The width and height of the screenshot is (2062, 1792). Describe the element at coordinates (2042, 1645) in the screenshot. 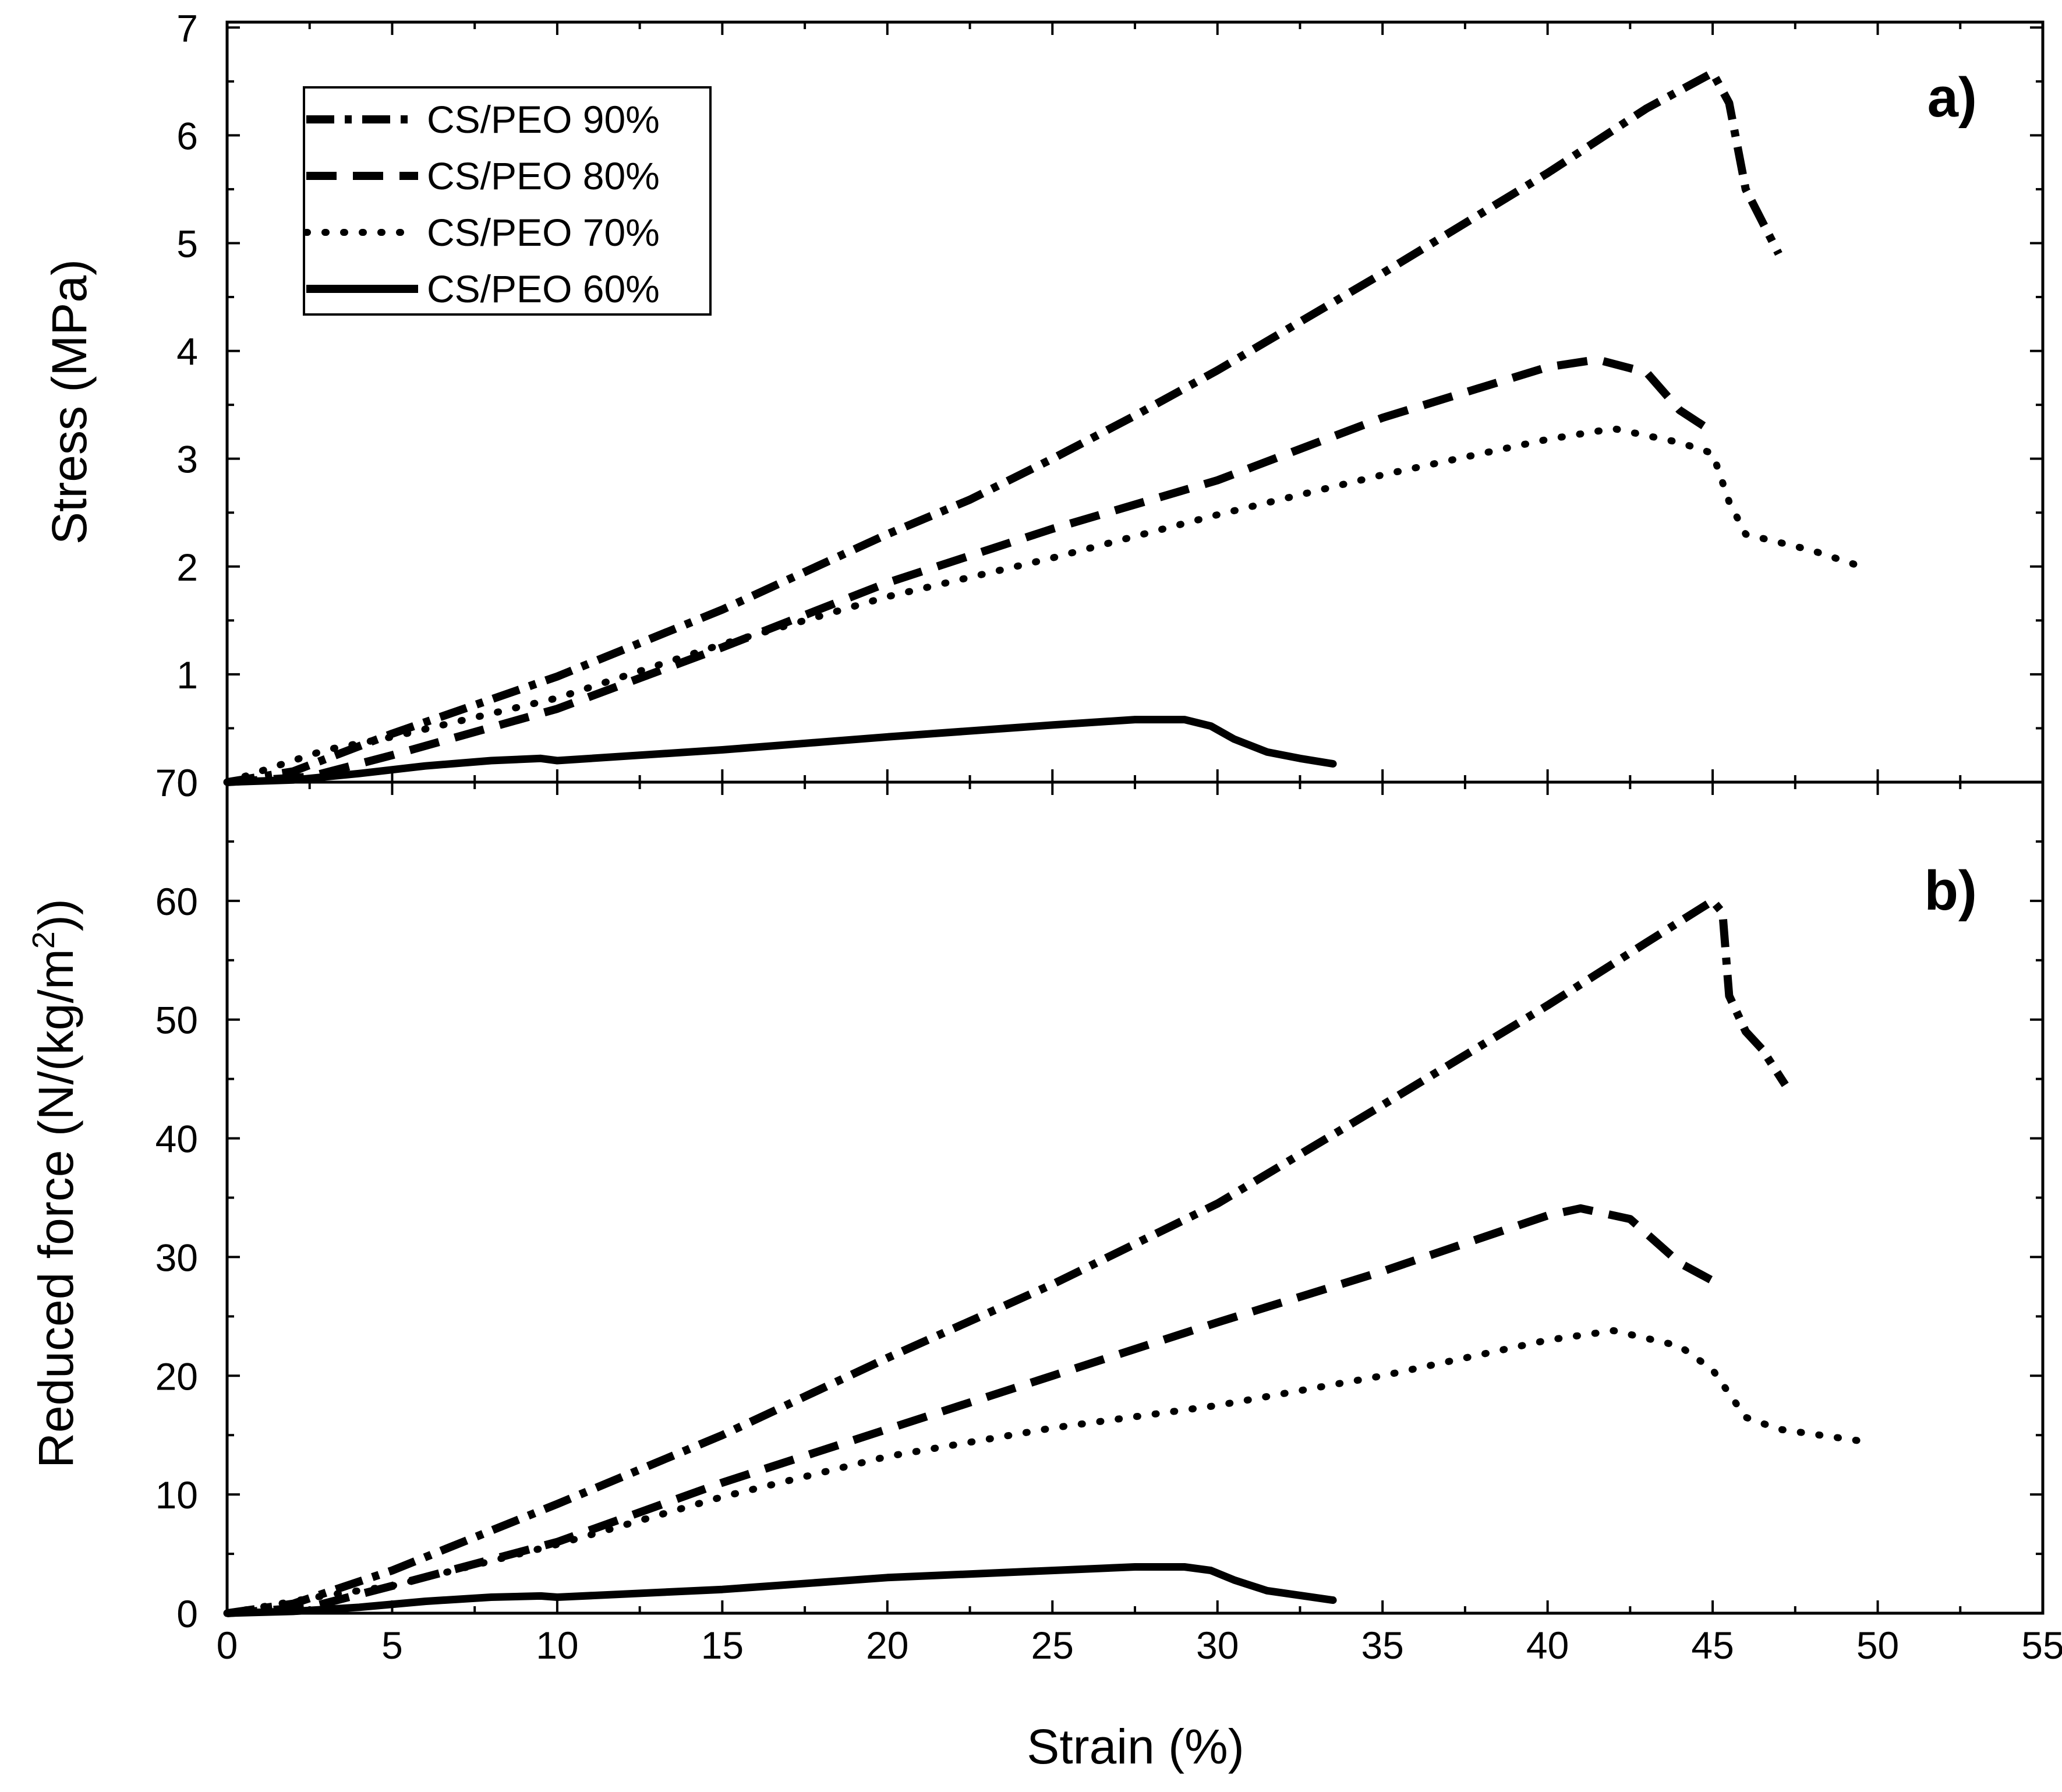

I see `x-tick-label: 55` at that location.